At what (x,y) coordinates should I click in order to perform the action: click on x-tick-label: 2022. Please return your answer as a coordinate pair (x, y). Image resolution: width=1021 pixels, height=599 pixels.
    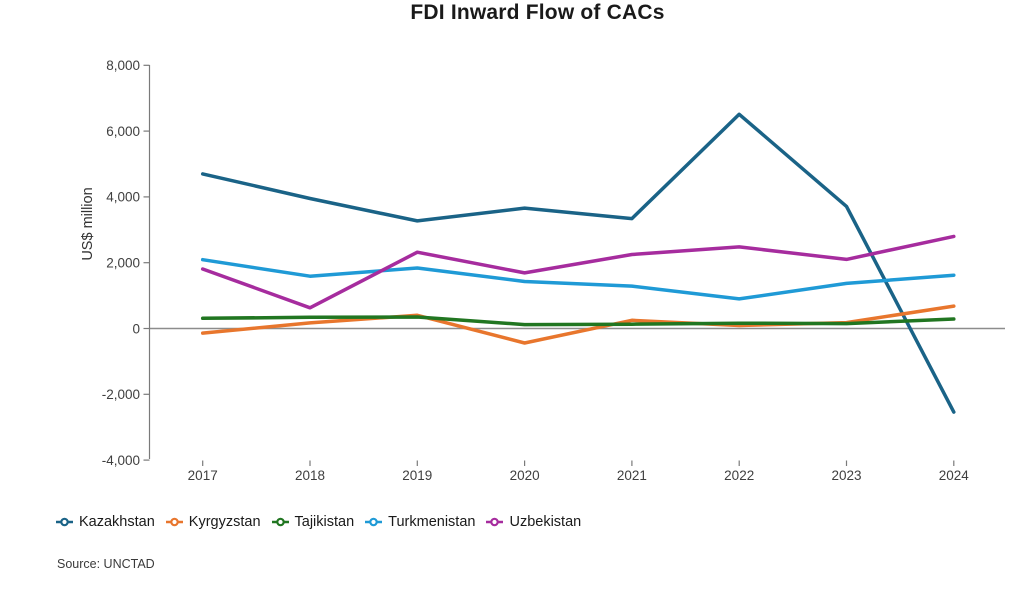
    Looking at the image, I should click on (739, 475).